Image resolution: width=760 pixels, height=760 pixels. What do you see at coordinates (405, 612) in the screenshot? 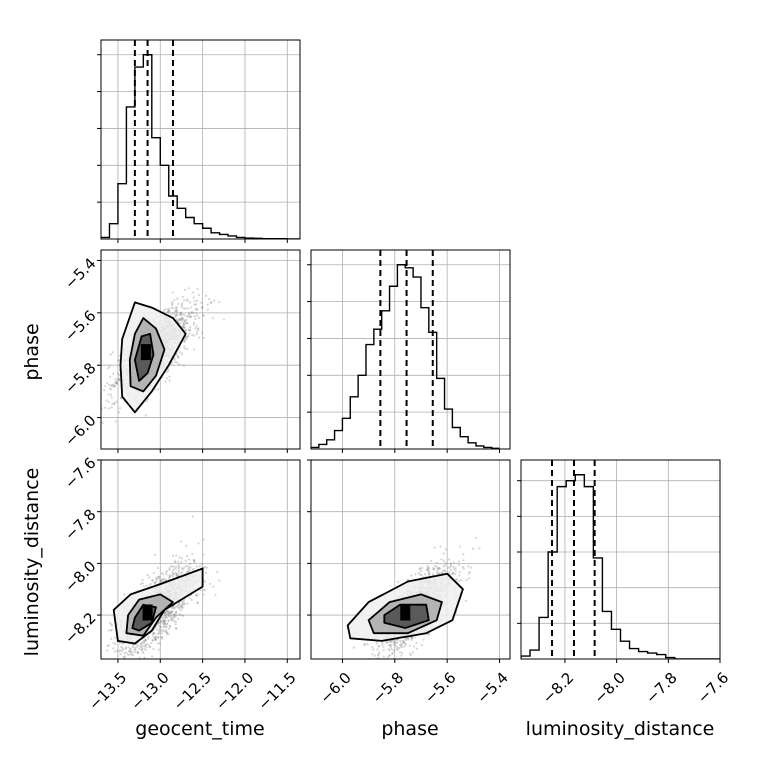
I see `density-peak` at bounding box center [405, 612].